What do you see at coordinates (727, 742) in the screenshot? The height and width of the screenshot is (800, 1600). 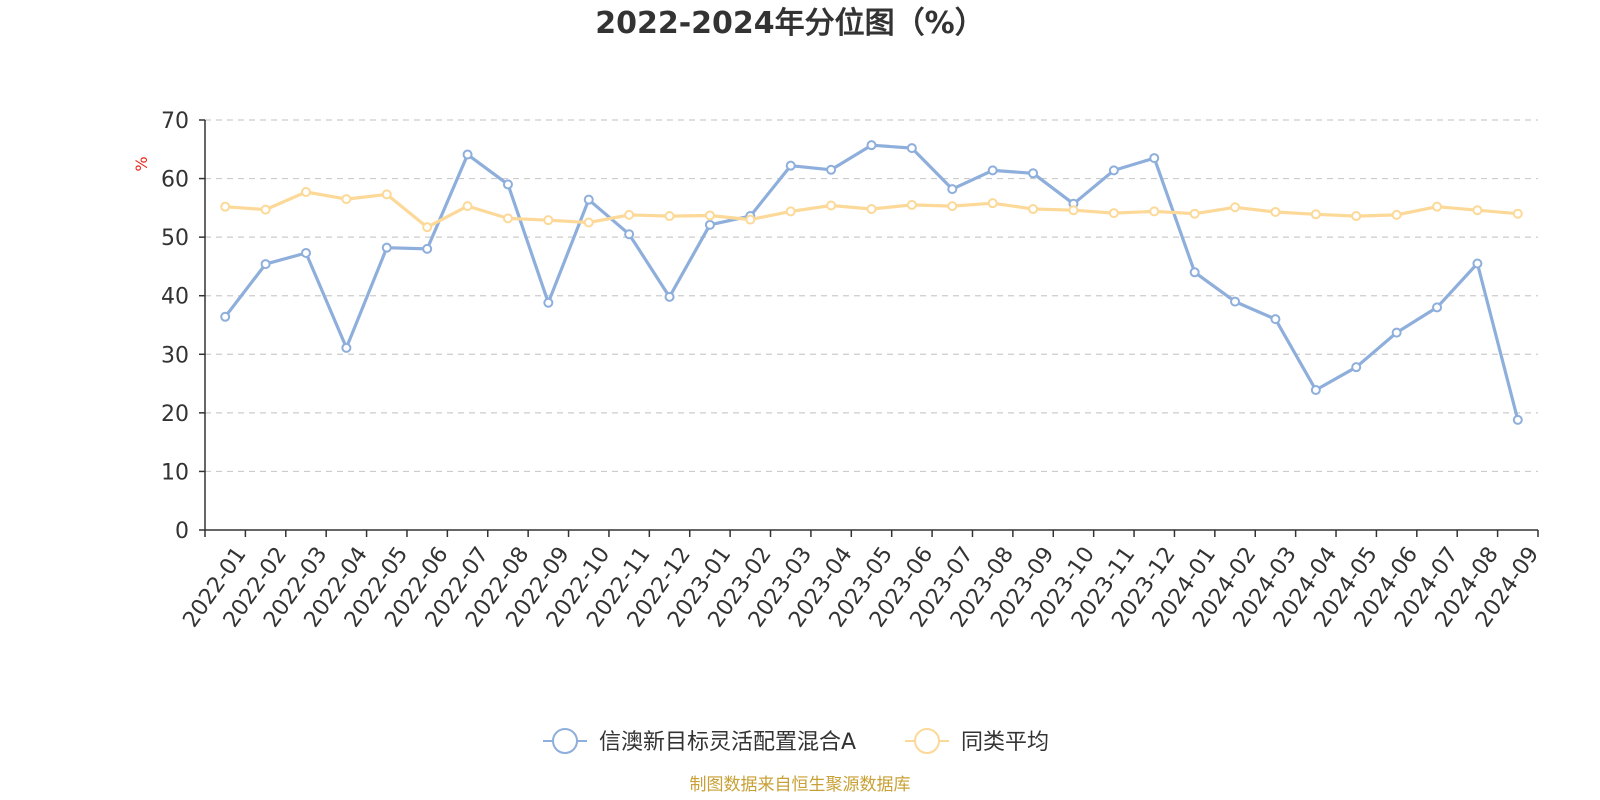 I see `legend-label: 信澳新目标灵活配置混合A` at bounding box center [727, 742].